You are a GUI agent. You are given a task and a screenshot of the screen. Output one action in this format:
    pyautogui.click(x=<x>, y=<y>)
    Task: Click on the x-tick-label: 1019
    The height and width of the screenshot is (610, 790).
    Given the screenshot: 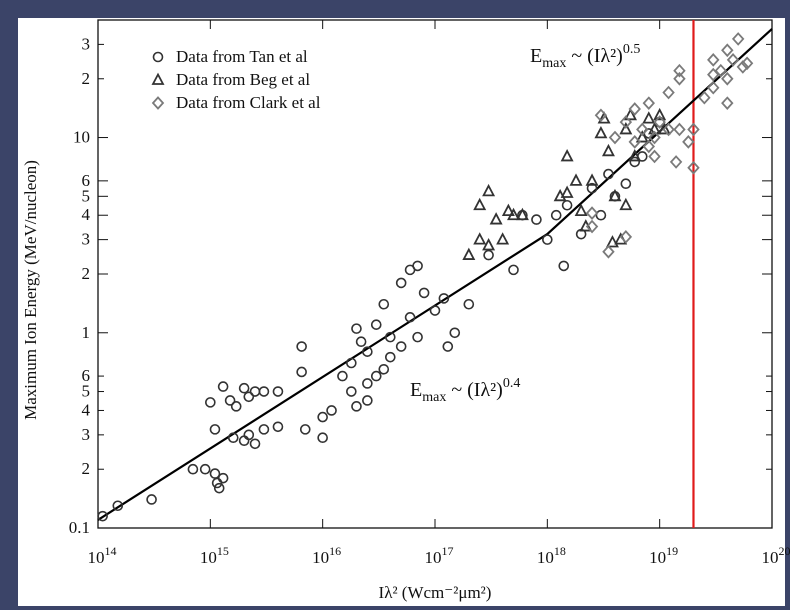 What is the action you would take?
    pyautogui.click(x=663, y=555)
    